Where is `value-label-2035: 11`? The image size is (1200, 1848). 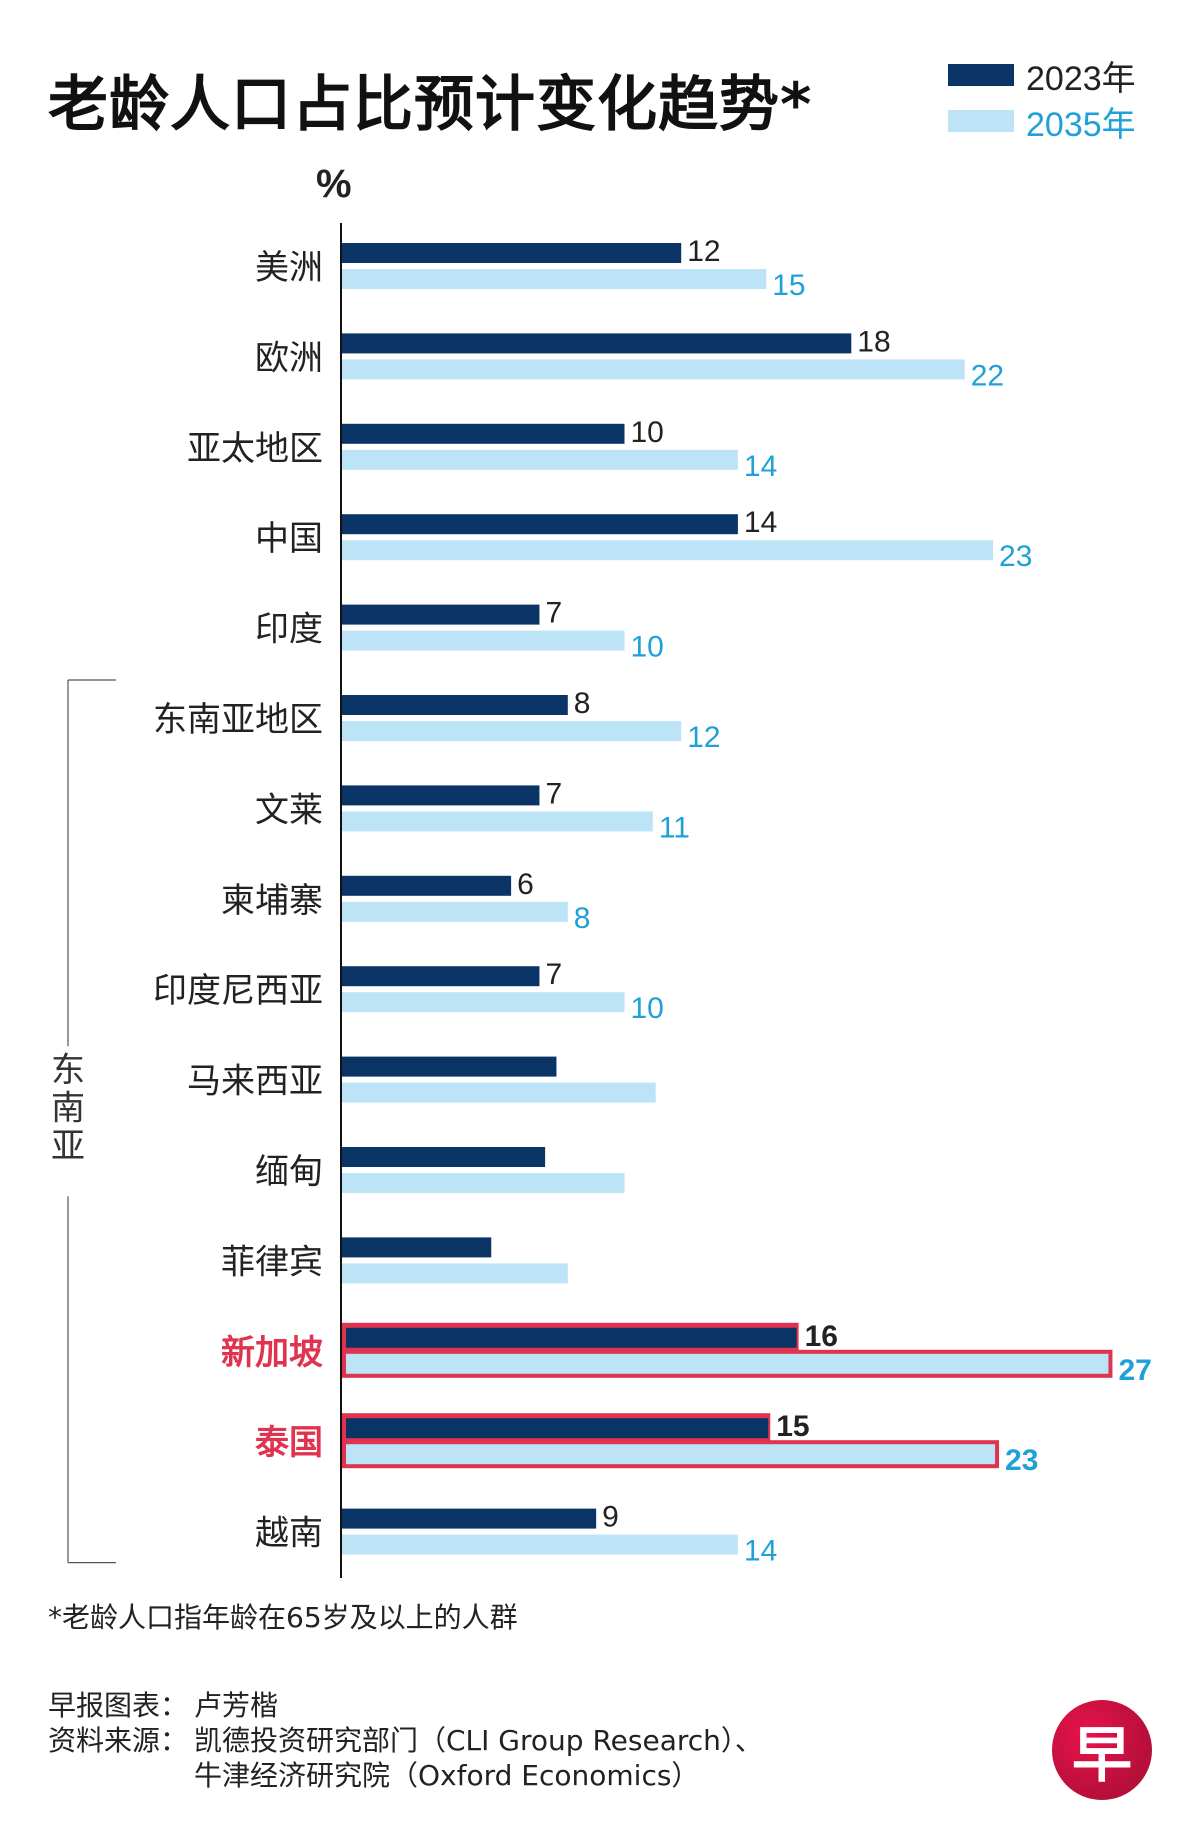
value-label-2035: 11 is located at coordinates (674, 827).